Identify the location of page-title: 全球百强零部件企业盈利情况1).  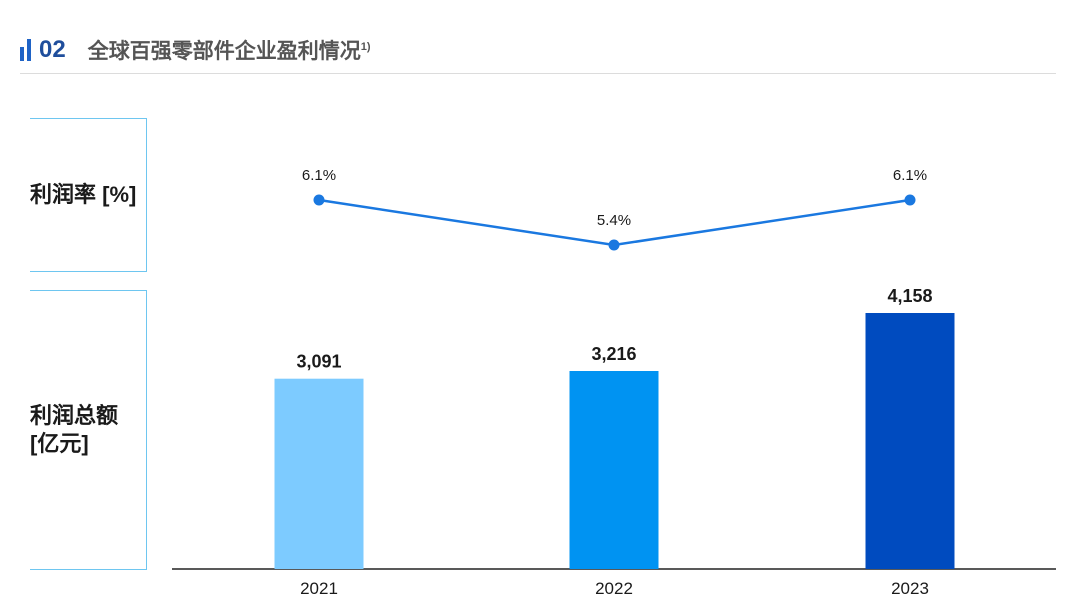
(229, 50).